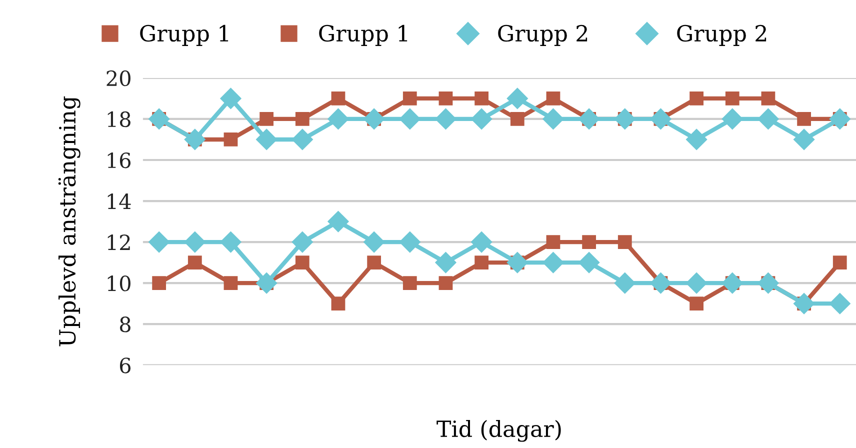 The width and height of the screenshot is (856, 448). I want to click on y-tick-label: 20, so click(118, 78).